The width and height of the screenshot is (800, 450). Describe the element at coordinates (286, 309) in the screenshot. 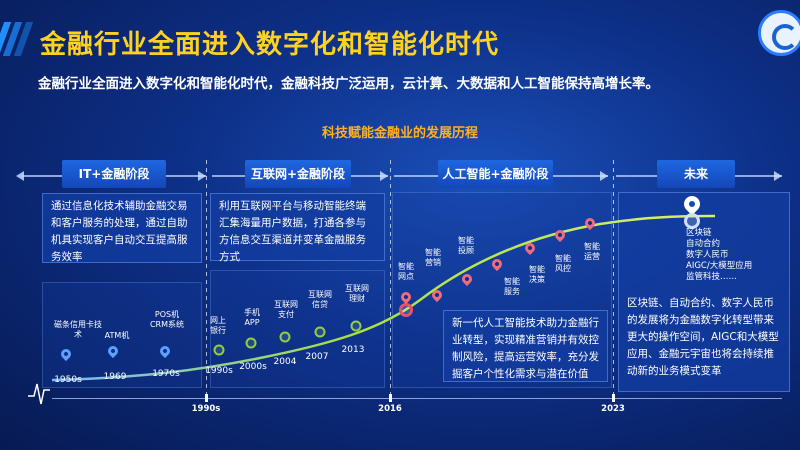

I see `milestone-label: 互联网支付` at that location.